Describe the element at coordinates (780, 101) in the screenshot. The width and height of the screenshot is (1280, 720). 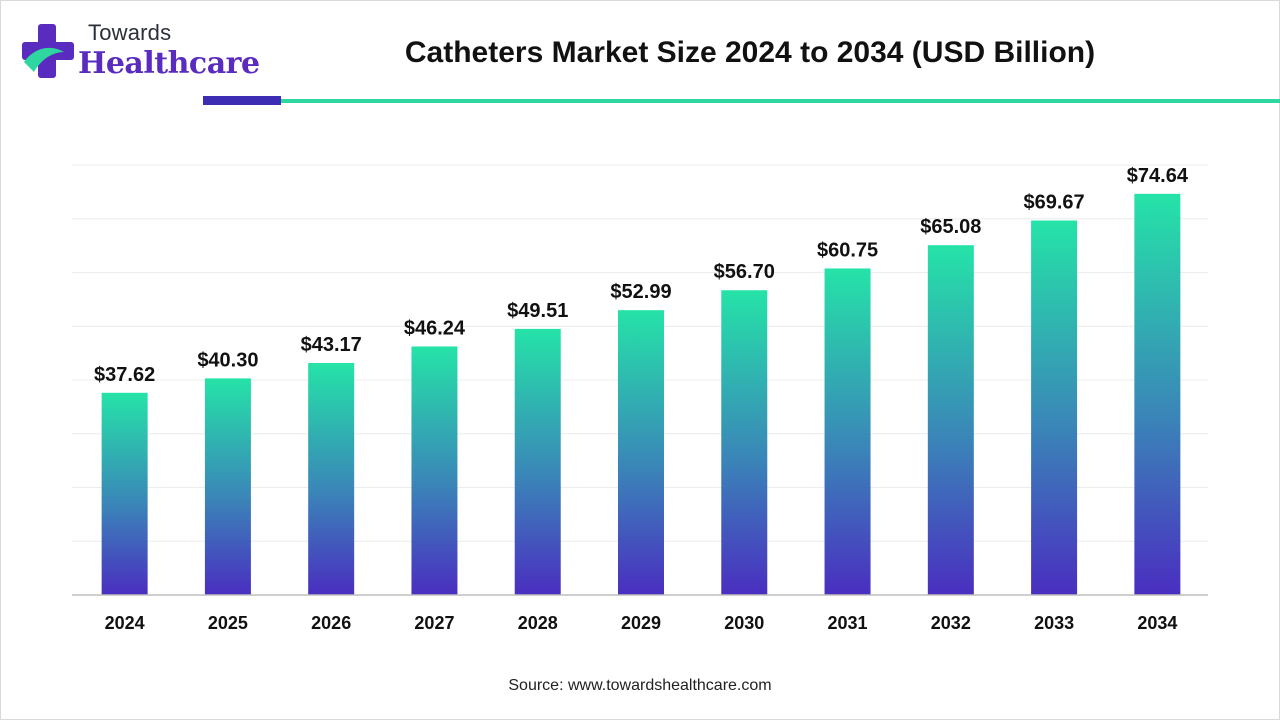
I see `title-rule-line` at that location.